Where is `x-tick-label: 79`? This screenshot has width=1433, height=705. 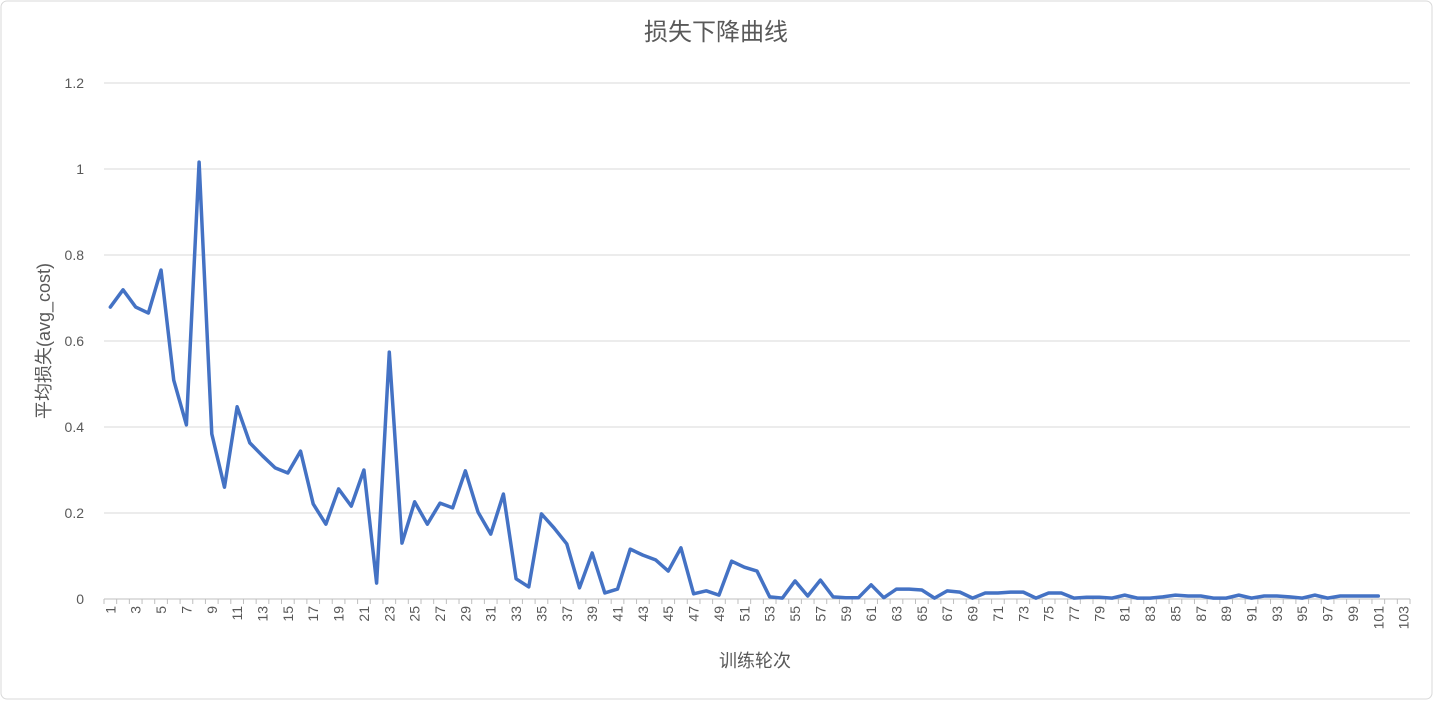 x-tick-label: 79 is located at coordinates (1099, 614).